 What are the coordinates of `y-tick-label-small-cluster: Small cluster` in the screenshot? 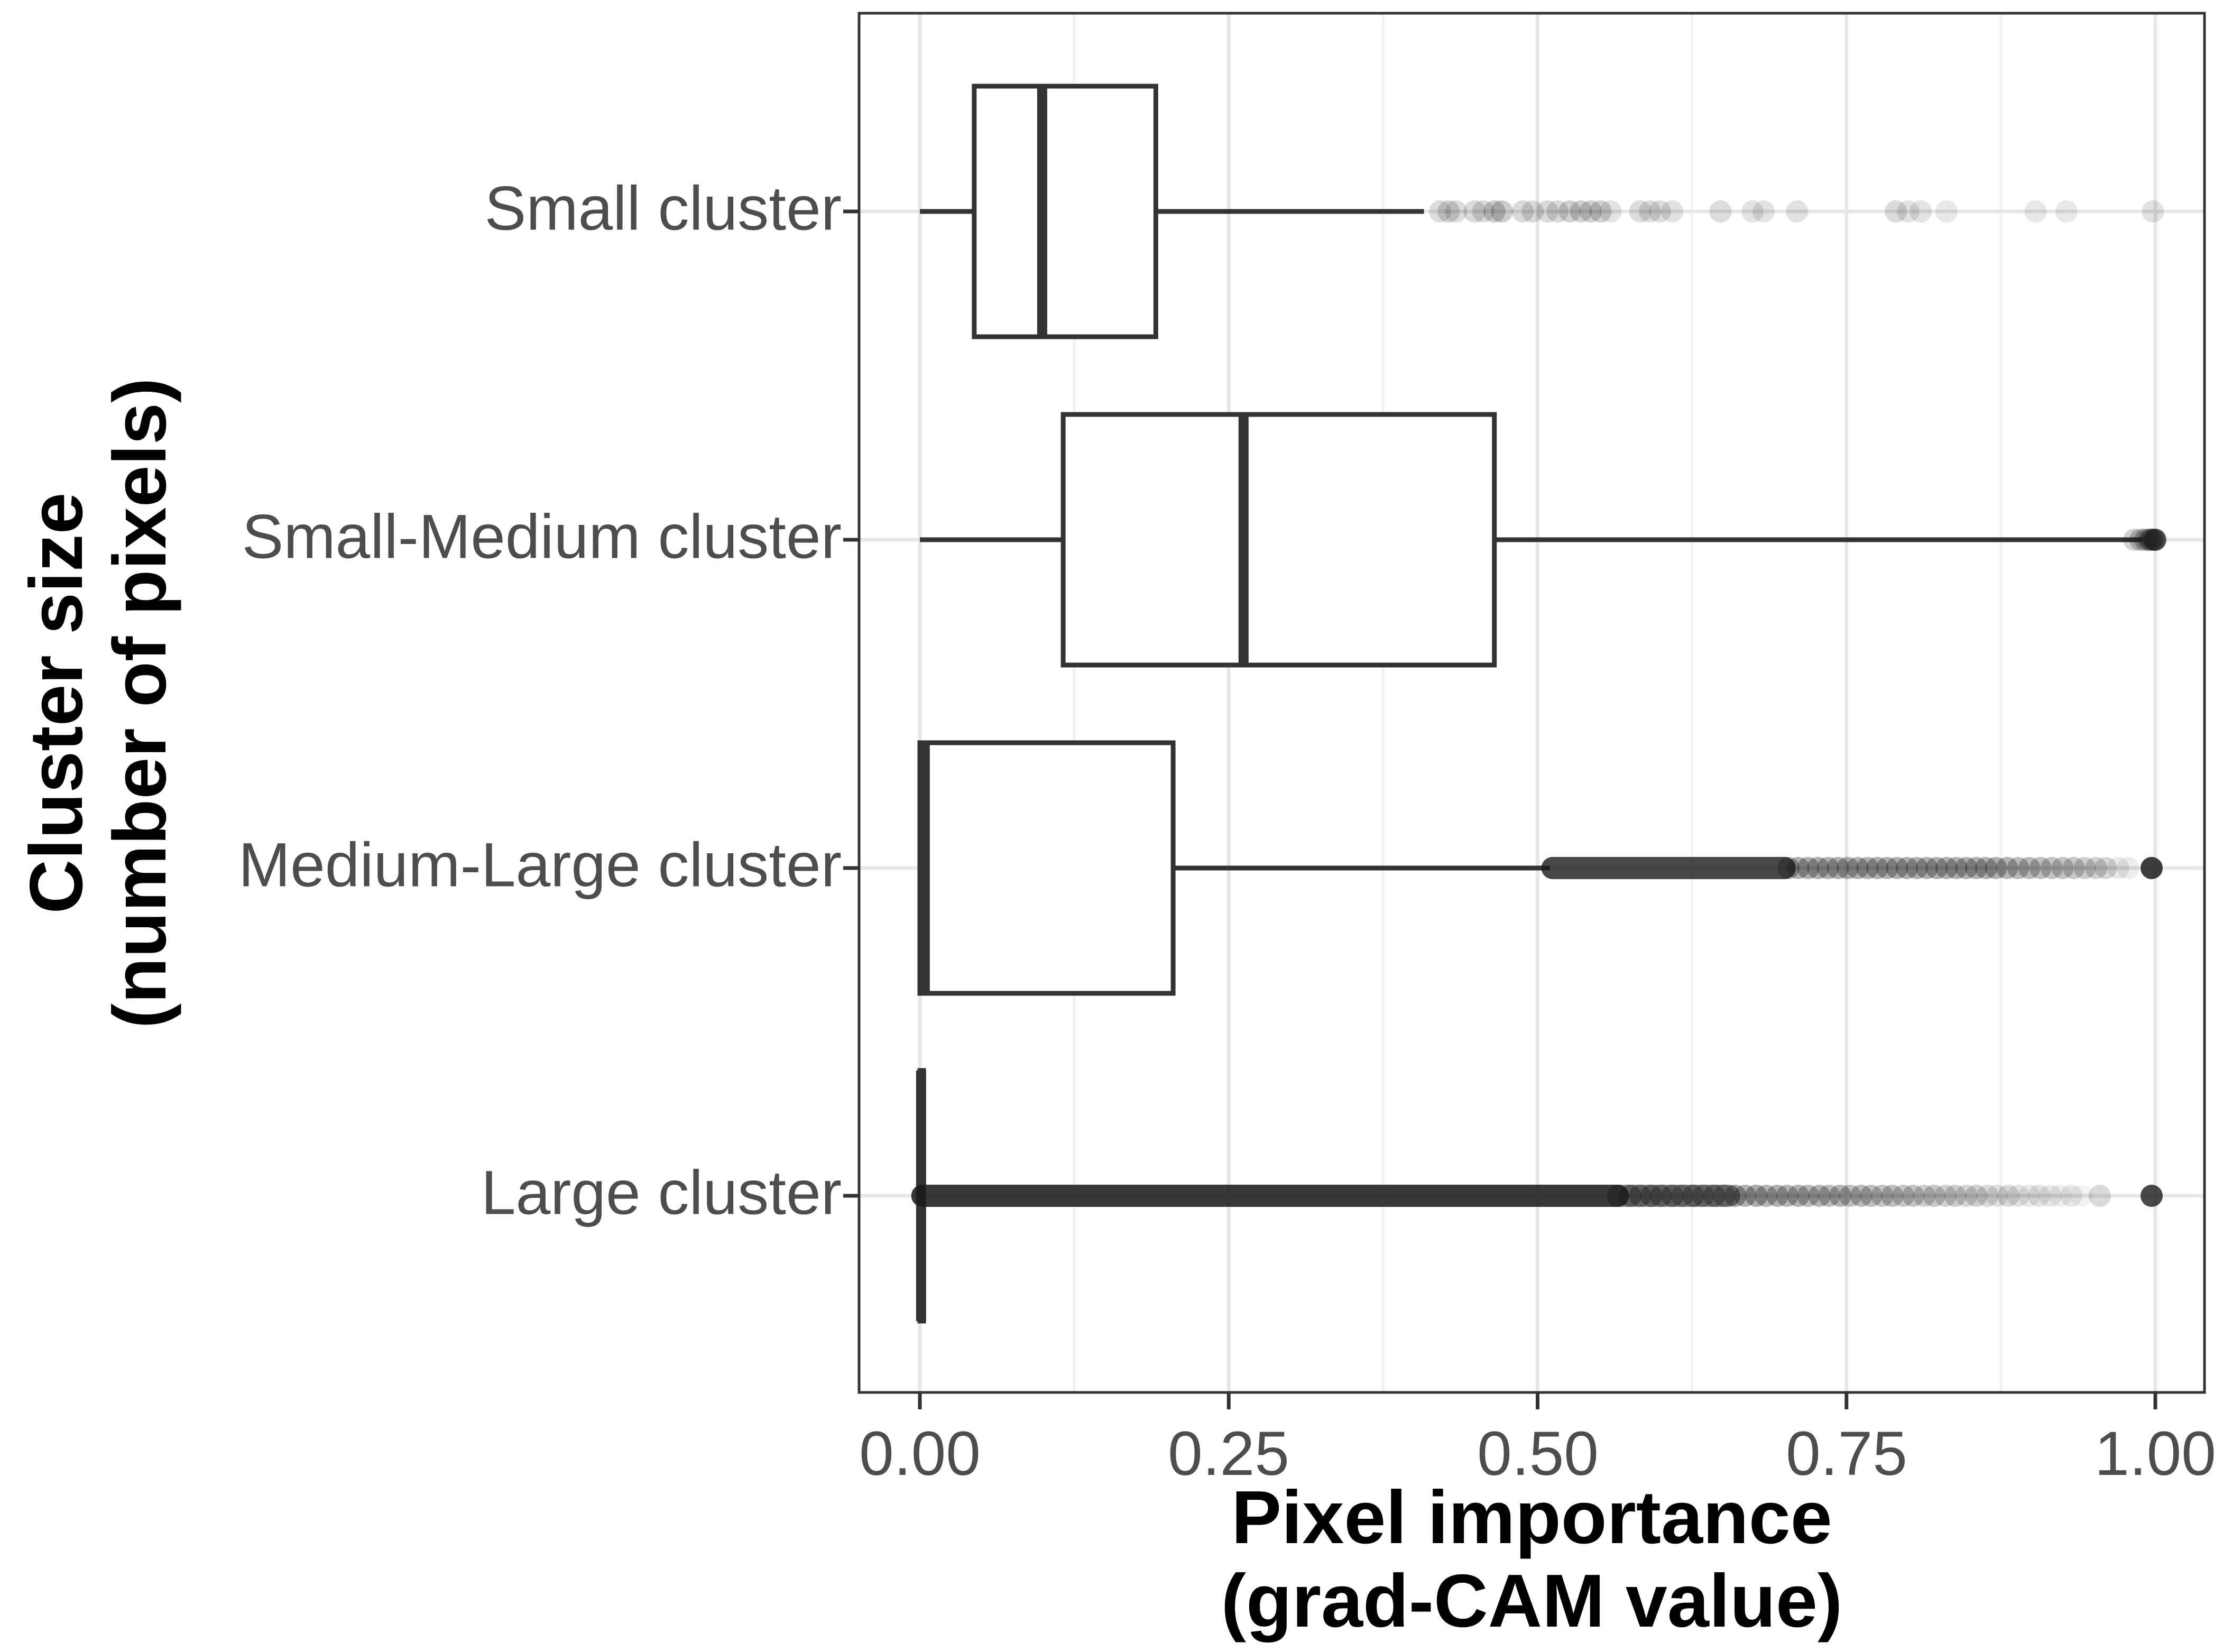 It's located at (663, 208).